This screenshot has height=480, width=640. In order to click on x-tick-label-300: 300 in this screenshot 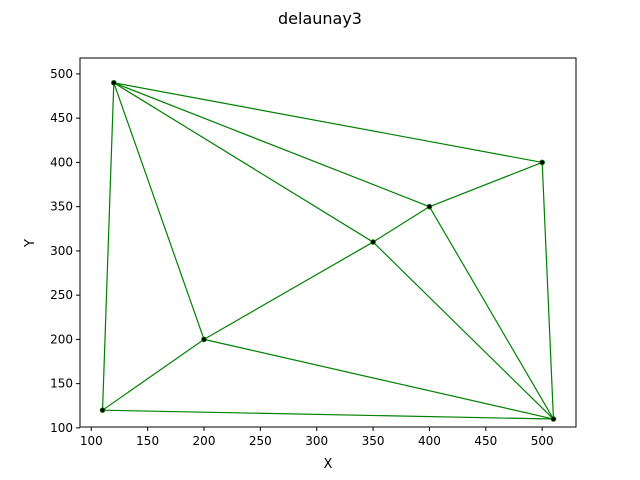, I will do `click(316, 441)`.